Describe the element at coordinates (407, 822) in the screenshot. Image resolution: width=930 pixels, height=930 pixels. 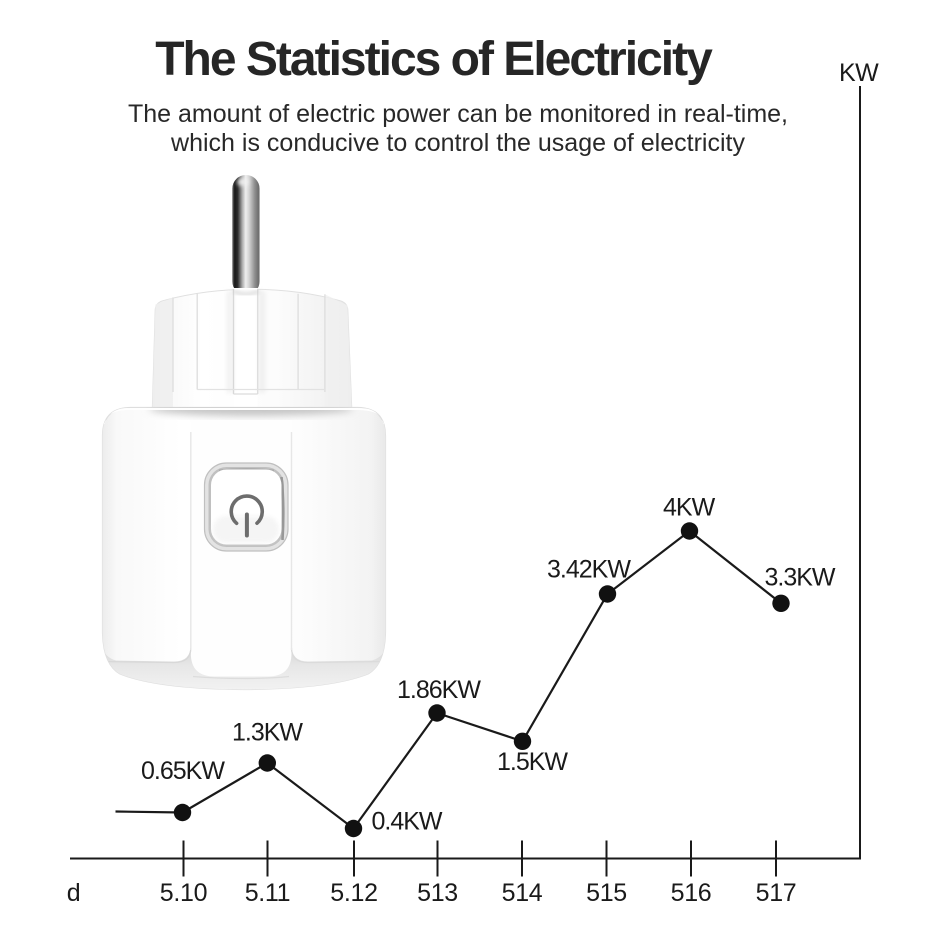
I see `svg-text: 0.4KW` at that location.